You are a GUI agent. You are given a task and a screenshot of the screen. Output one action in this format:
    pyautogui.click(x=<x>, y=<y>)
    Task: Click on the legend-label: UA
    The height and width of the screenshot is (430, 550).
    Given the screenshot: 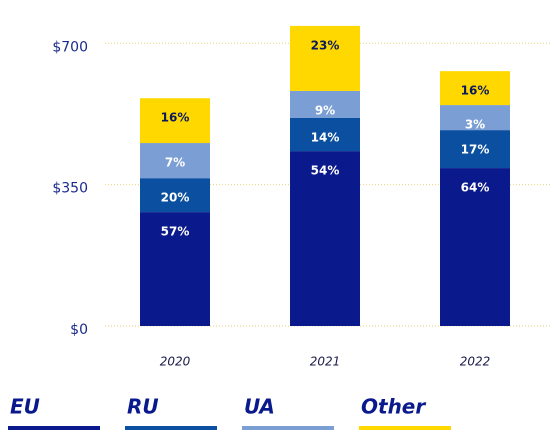 What is the action you would take?
    pyautogui.click(x=259, y=407)
    